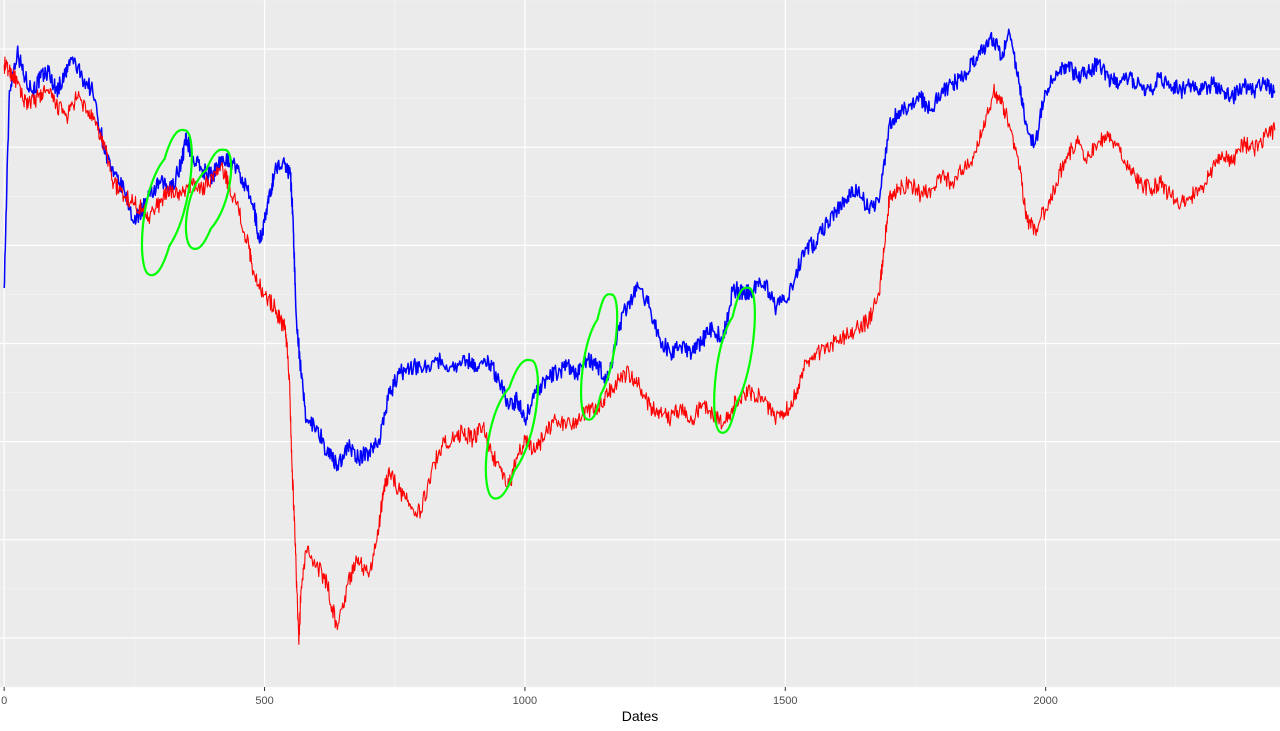 The image size is (1280, 731). I want to click on x-axis-title: Dates, so click(640, 716).